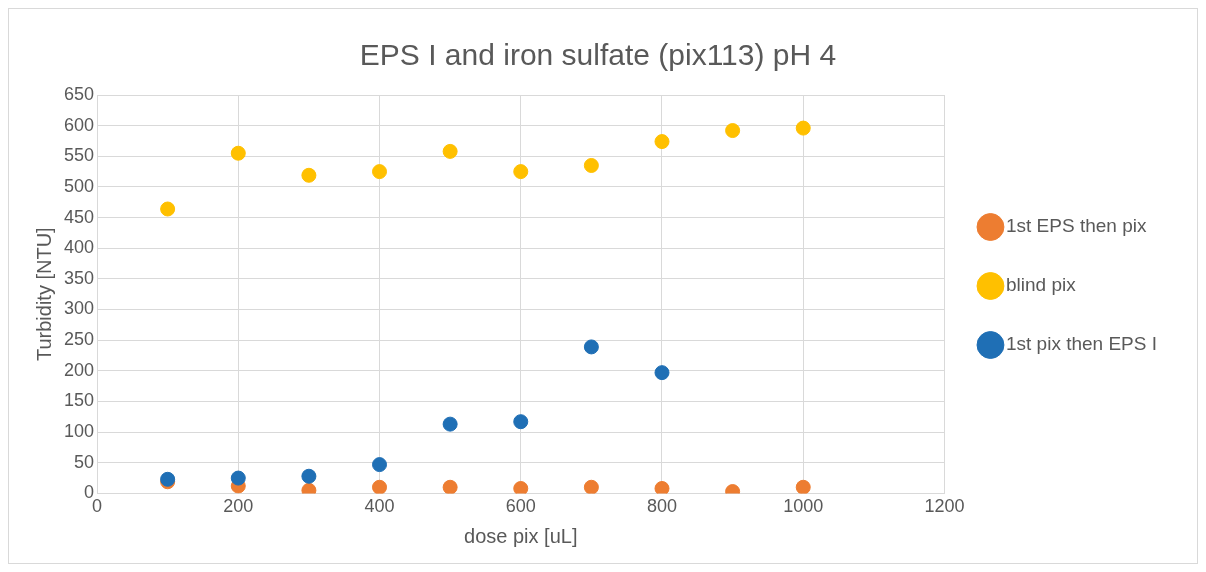 This screenshot has width=1206, height=572. What do you see at coordinates (79, 308) in the screenshot?
I see `y-tick-label: 300` at bounding box center [79, 308].